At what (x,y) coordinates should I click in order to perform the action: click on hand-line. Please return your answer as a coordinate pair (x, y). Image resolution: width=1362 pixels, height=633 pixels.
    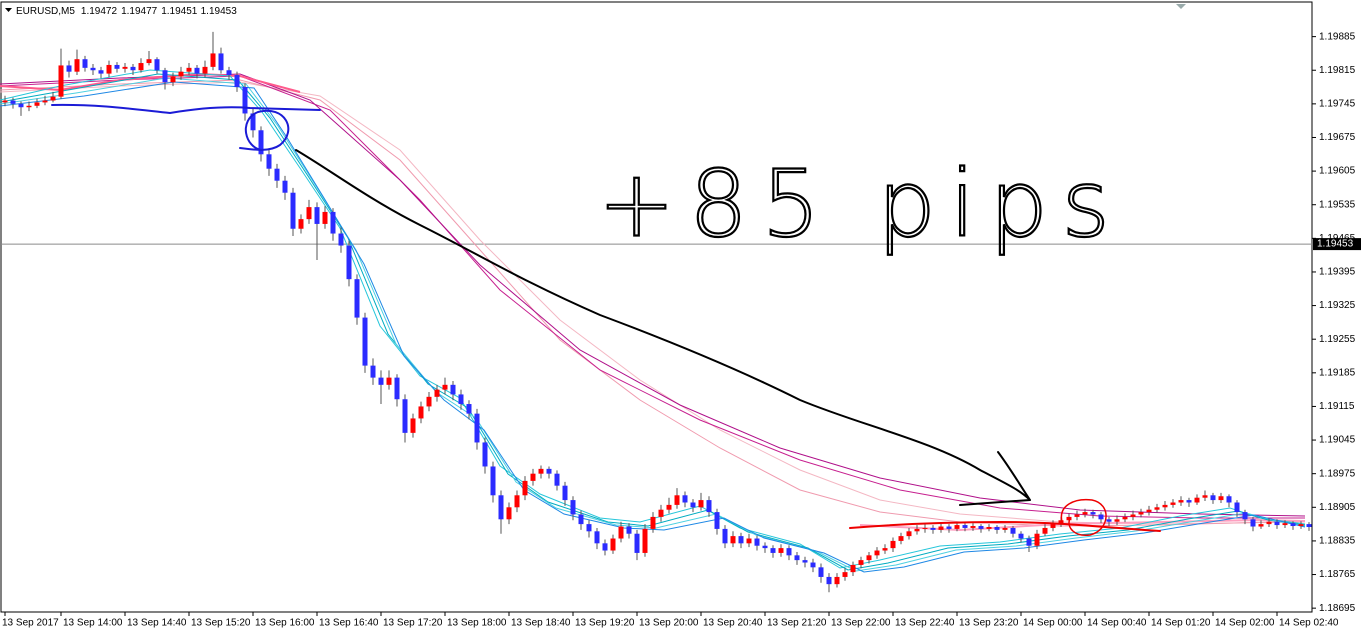
    Looking at the image, I should click on (186, 108).